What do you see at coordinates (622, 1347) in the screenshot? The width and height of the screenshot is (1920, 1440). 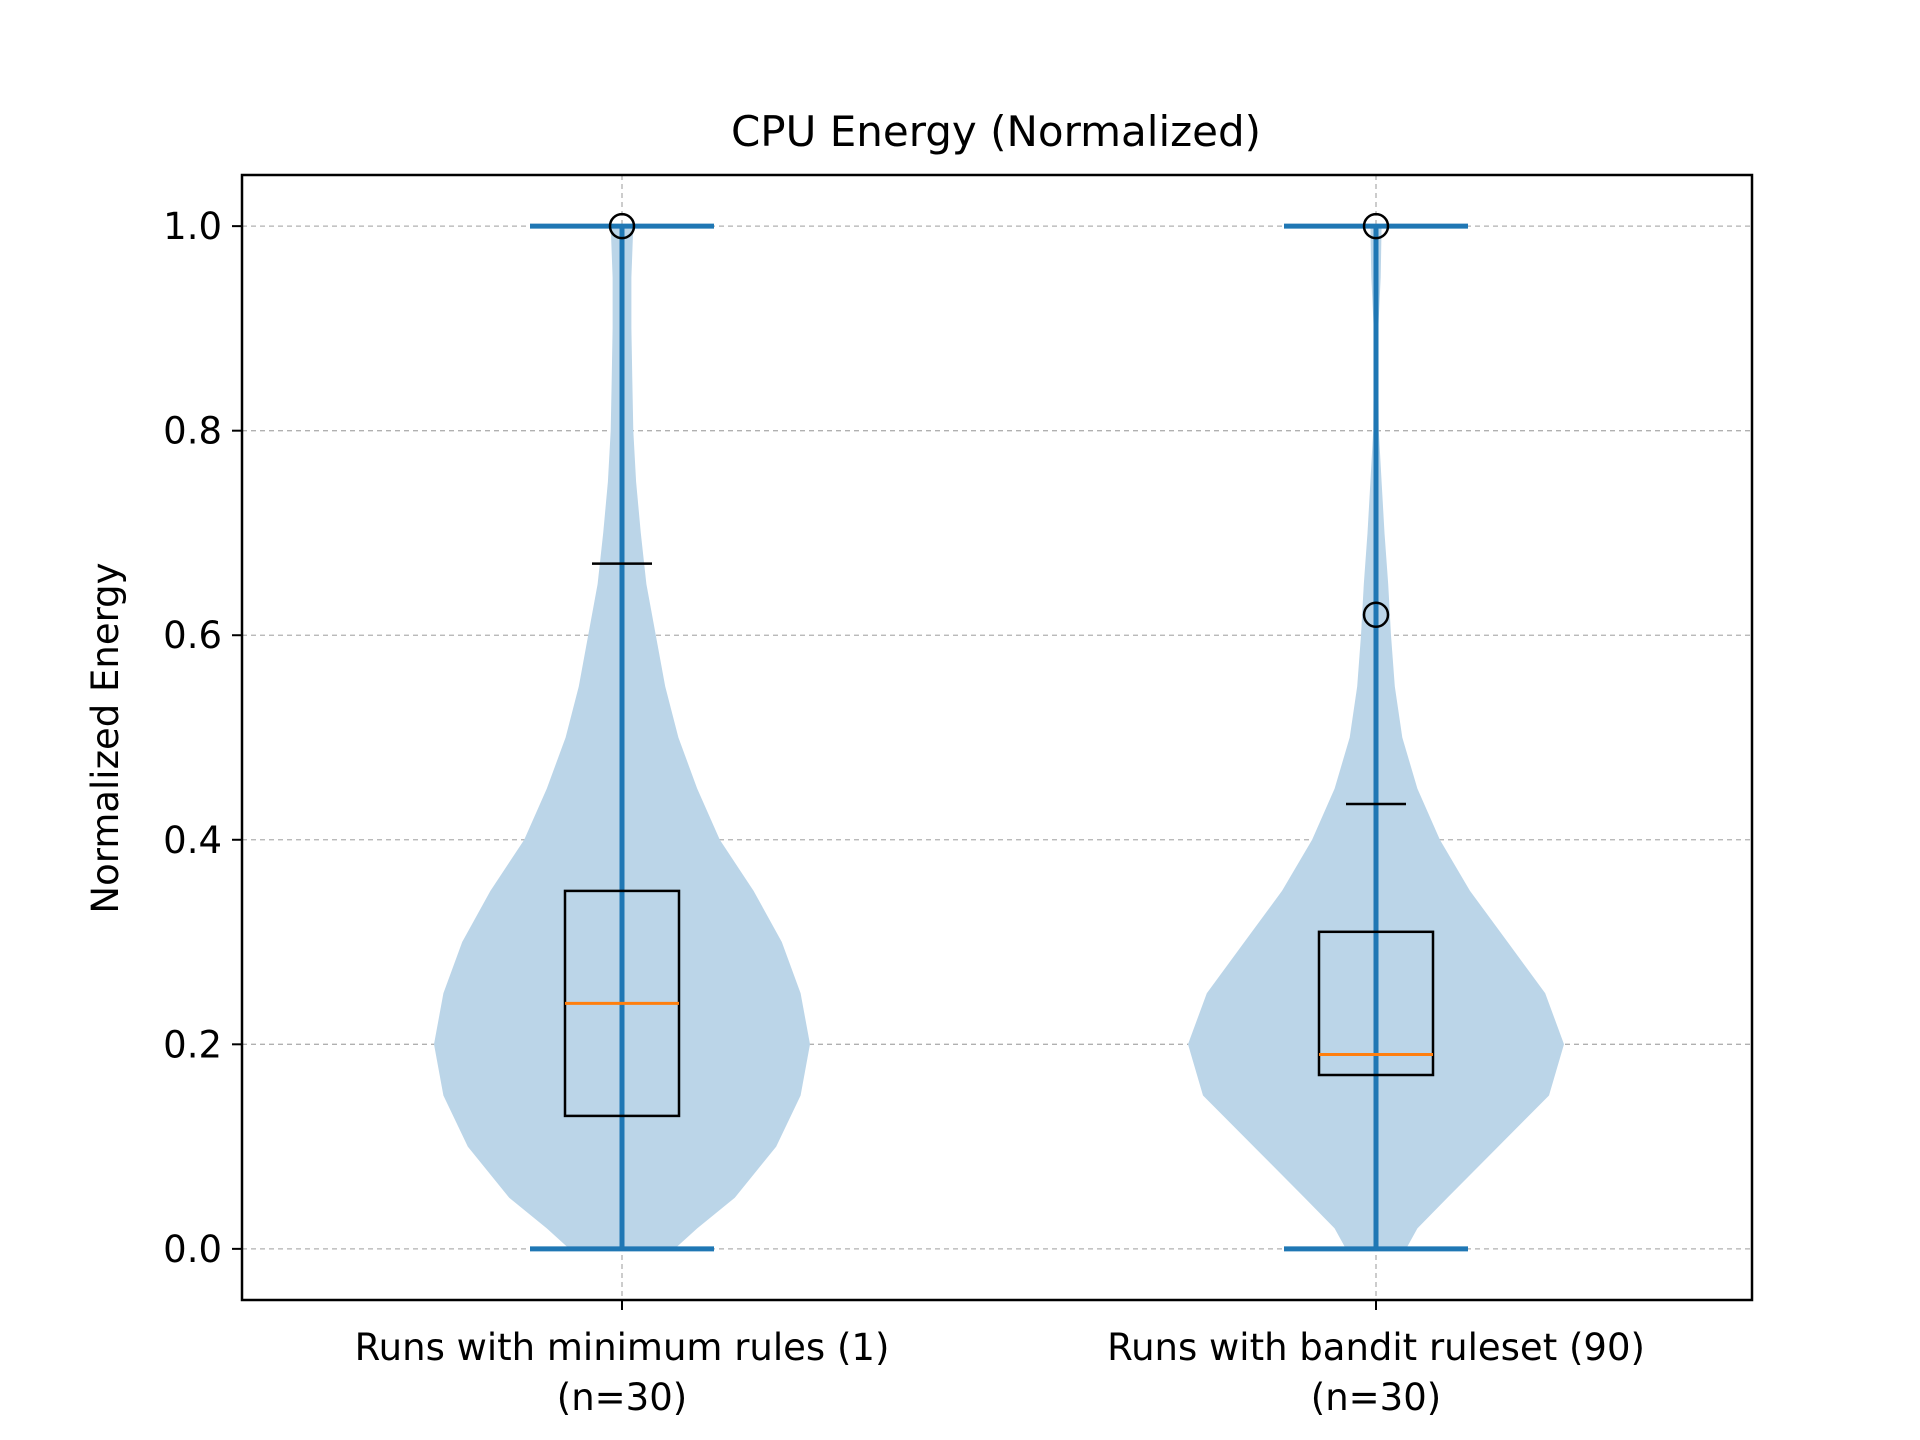 I see `x-category-label: Runs with minimum rules (1)` at bounding box center [622, 1347].